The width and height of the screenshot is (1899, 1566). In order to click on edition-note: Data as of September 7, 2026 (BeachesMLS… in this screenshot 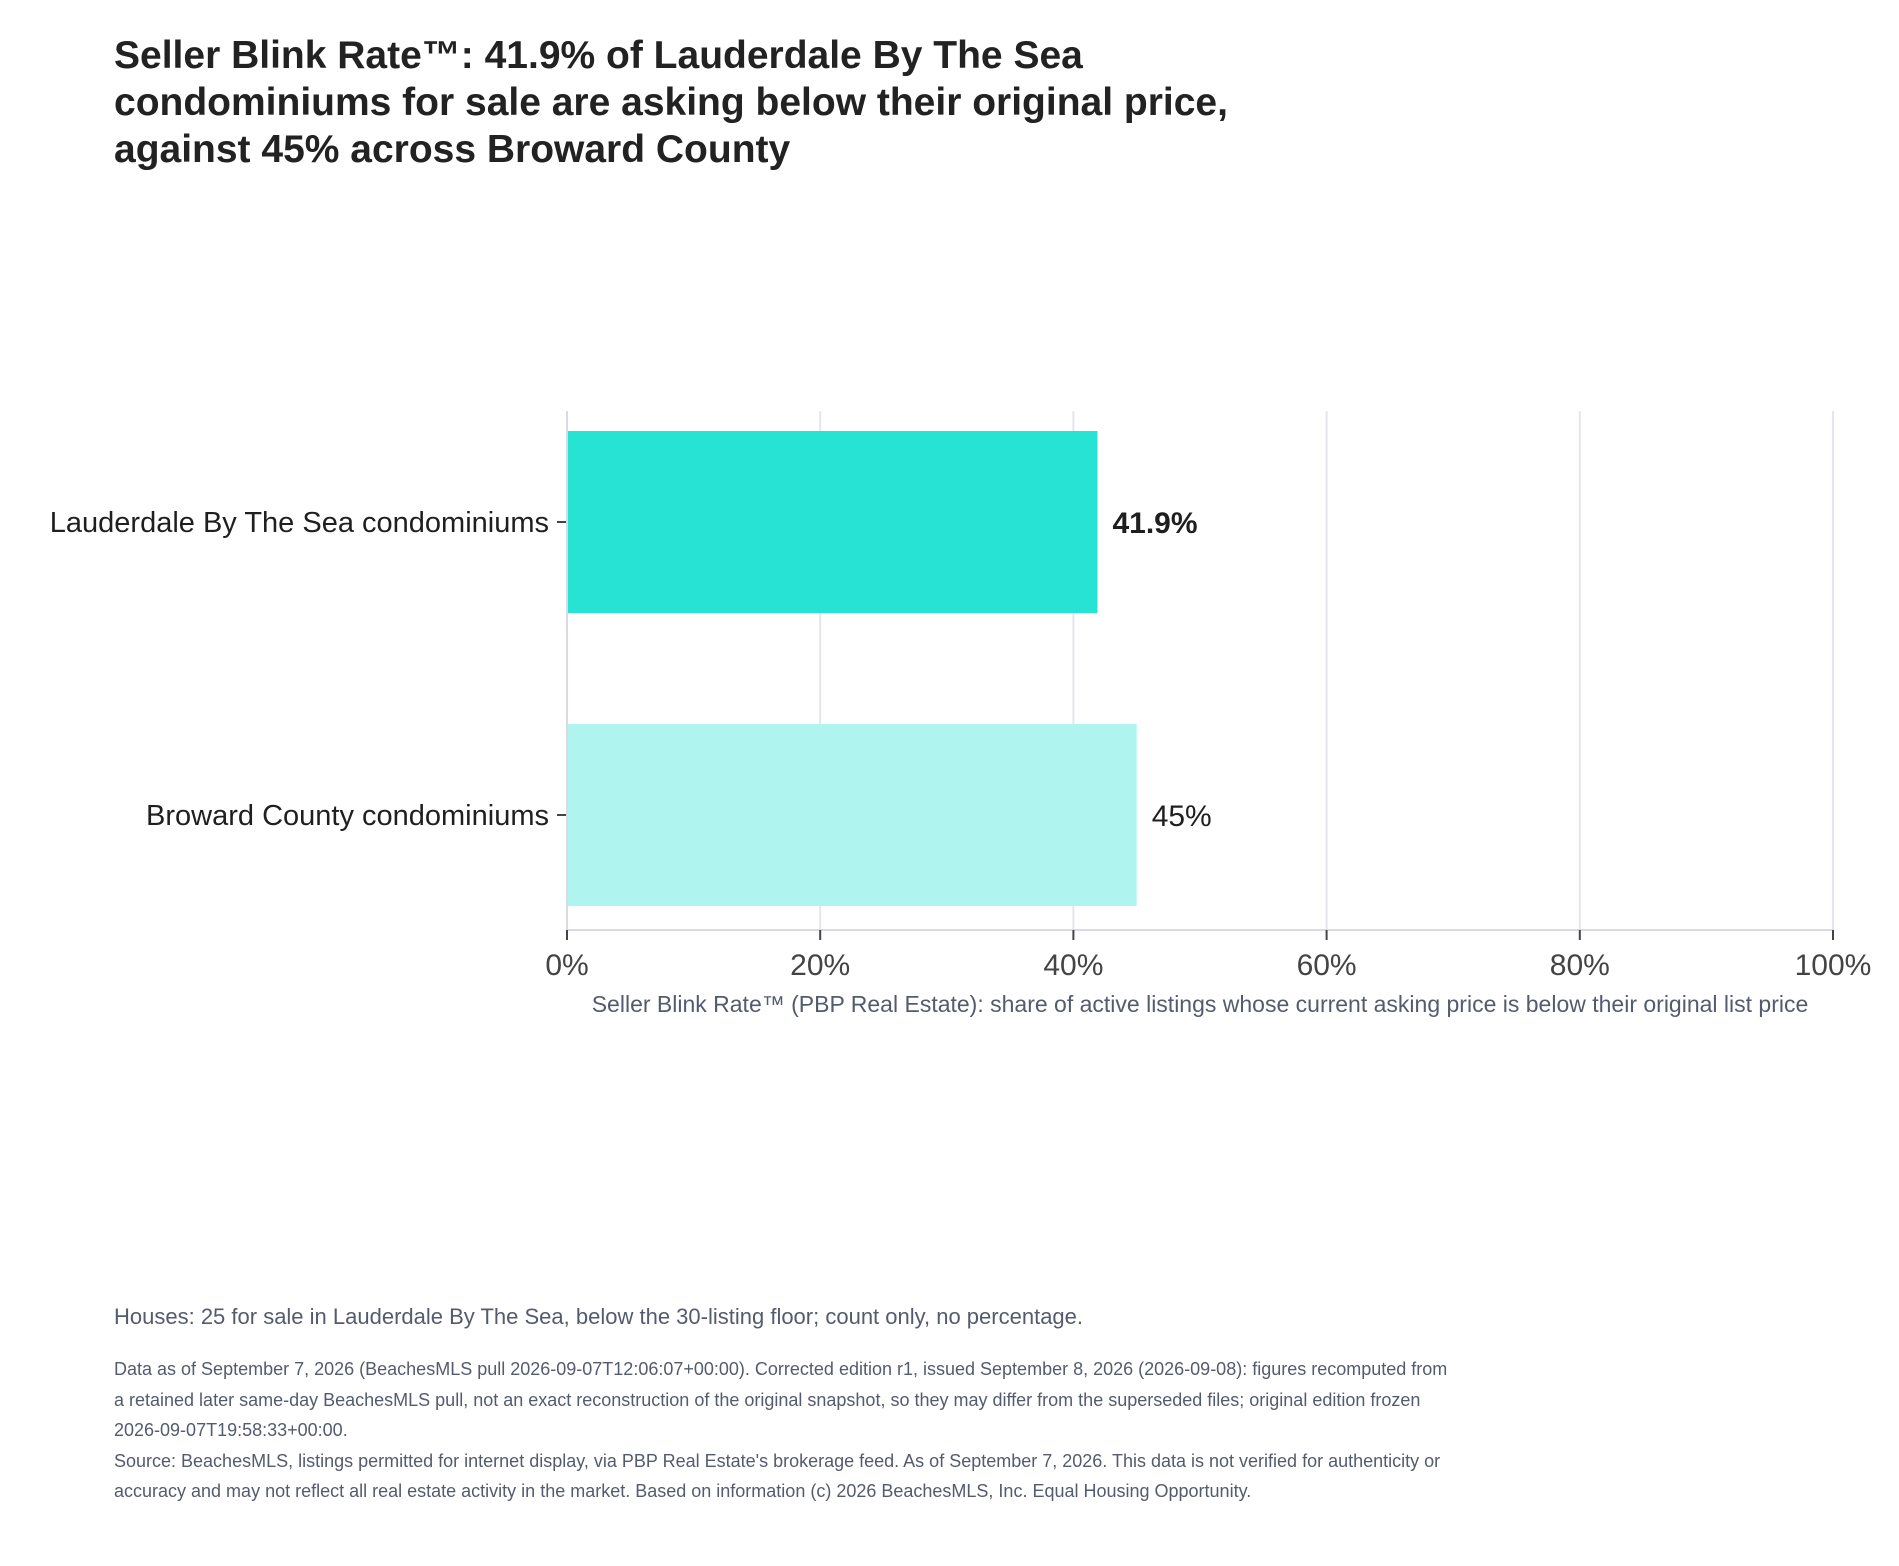, I will do `click(781, 1399)`.